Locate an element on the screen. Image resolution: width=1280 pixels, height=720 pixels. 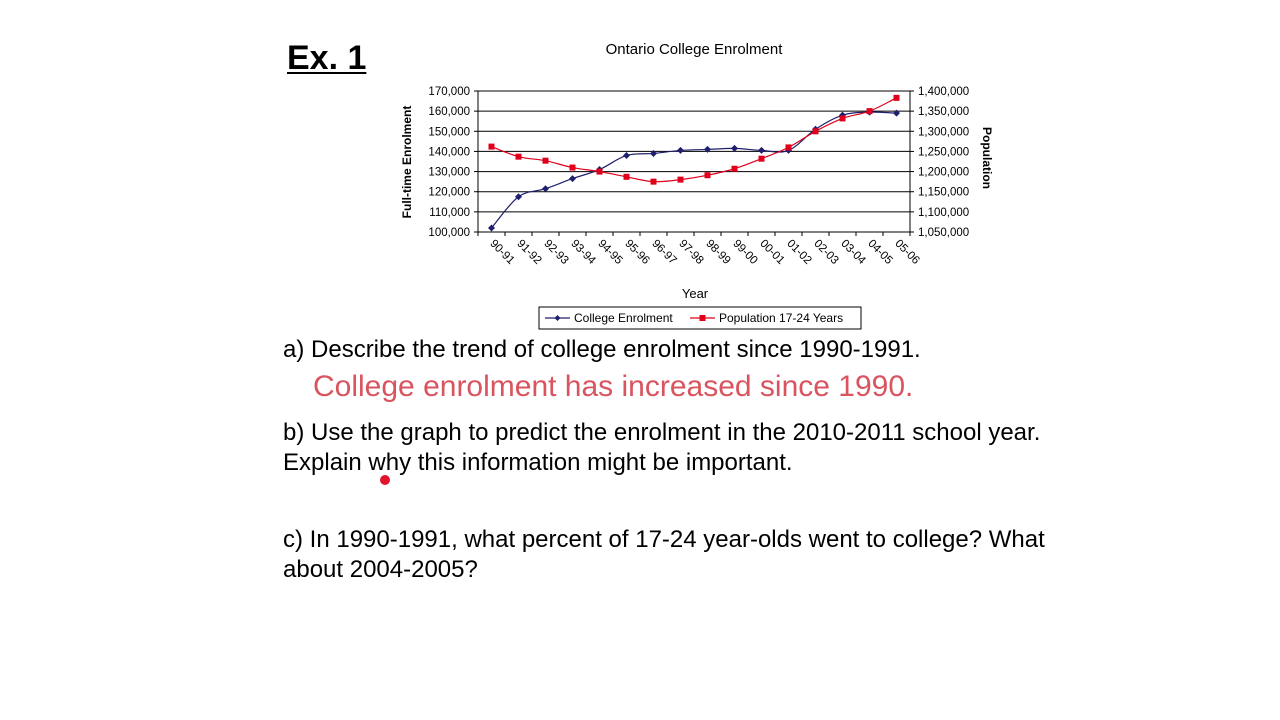
x-tick-label: 99-00 is located at coordinates (744, 252).